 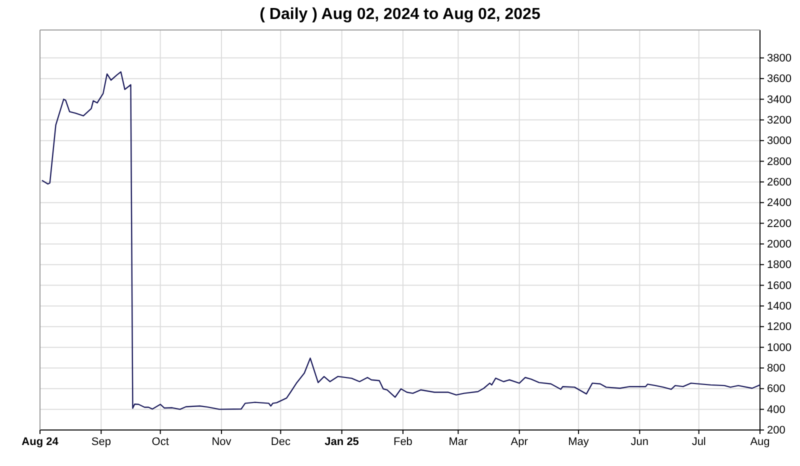 What do you see at coordinates (779, 120) in the screenshot?
I see `y-tick-label: 3200` at bounding box center [779, 120].